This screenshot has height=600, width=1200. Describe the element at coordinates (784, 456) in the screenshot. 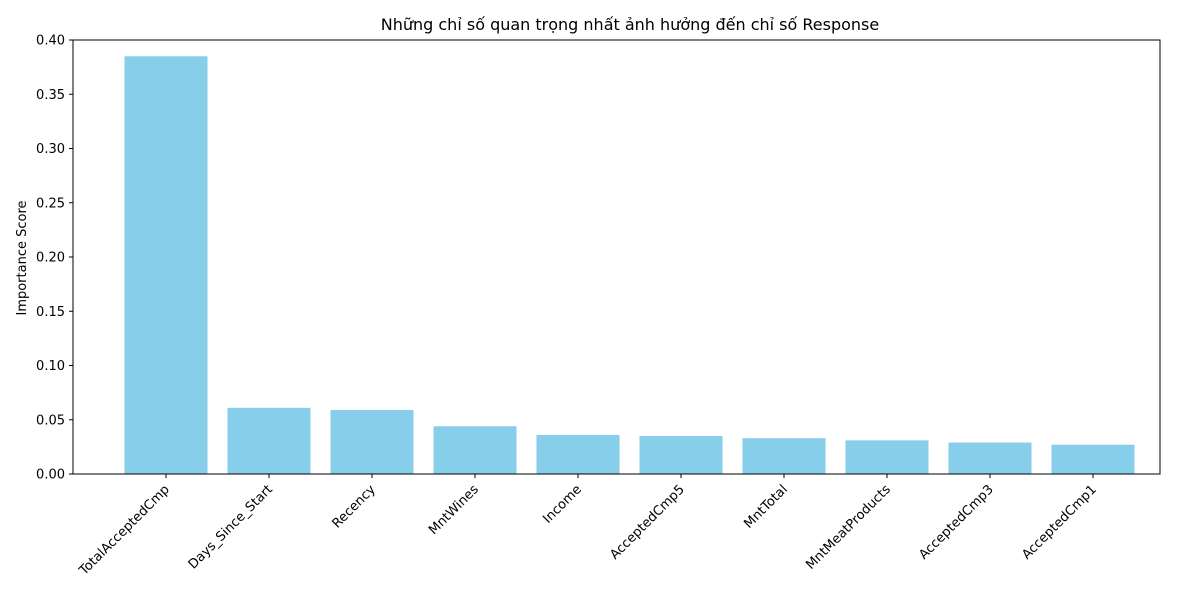

I see `bar-MntTotal` at that location.